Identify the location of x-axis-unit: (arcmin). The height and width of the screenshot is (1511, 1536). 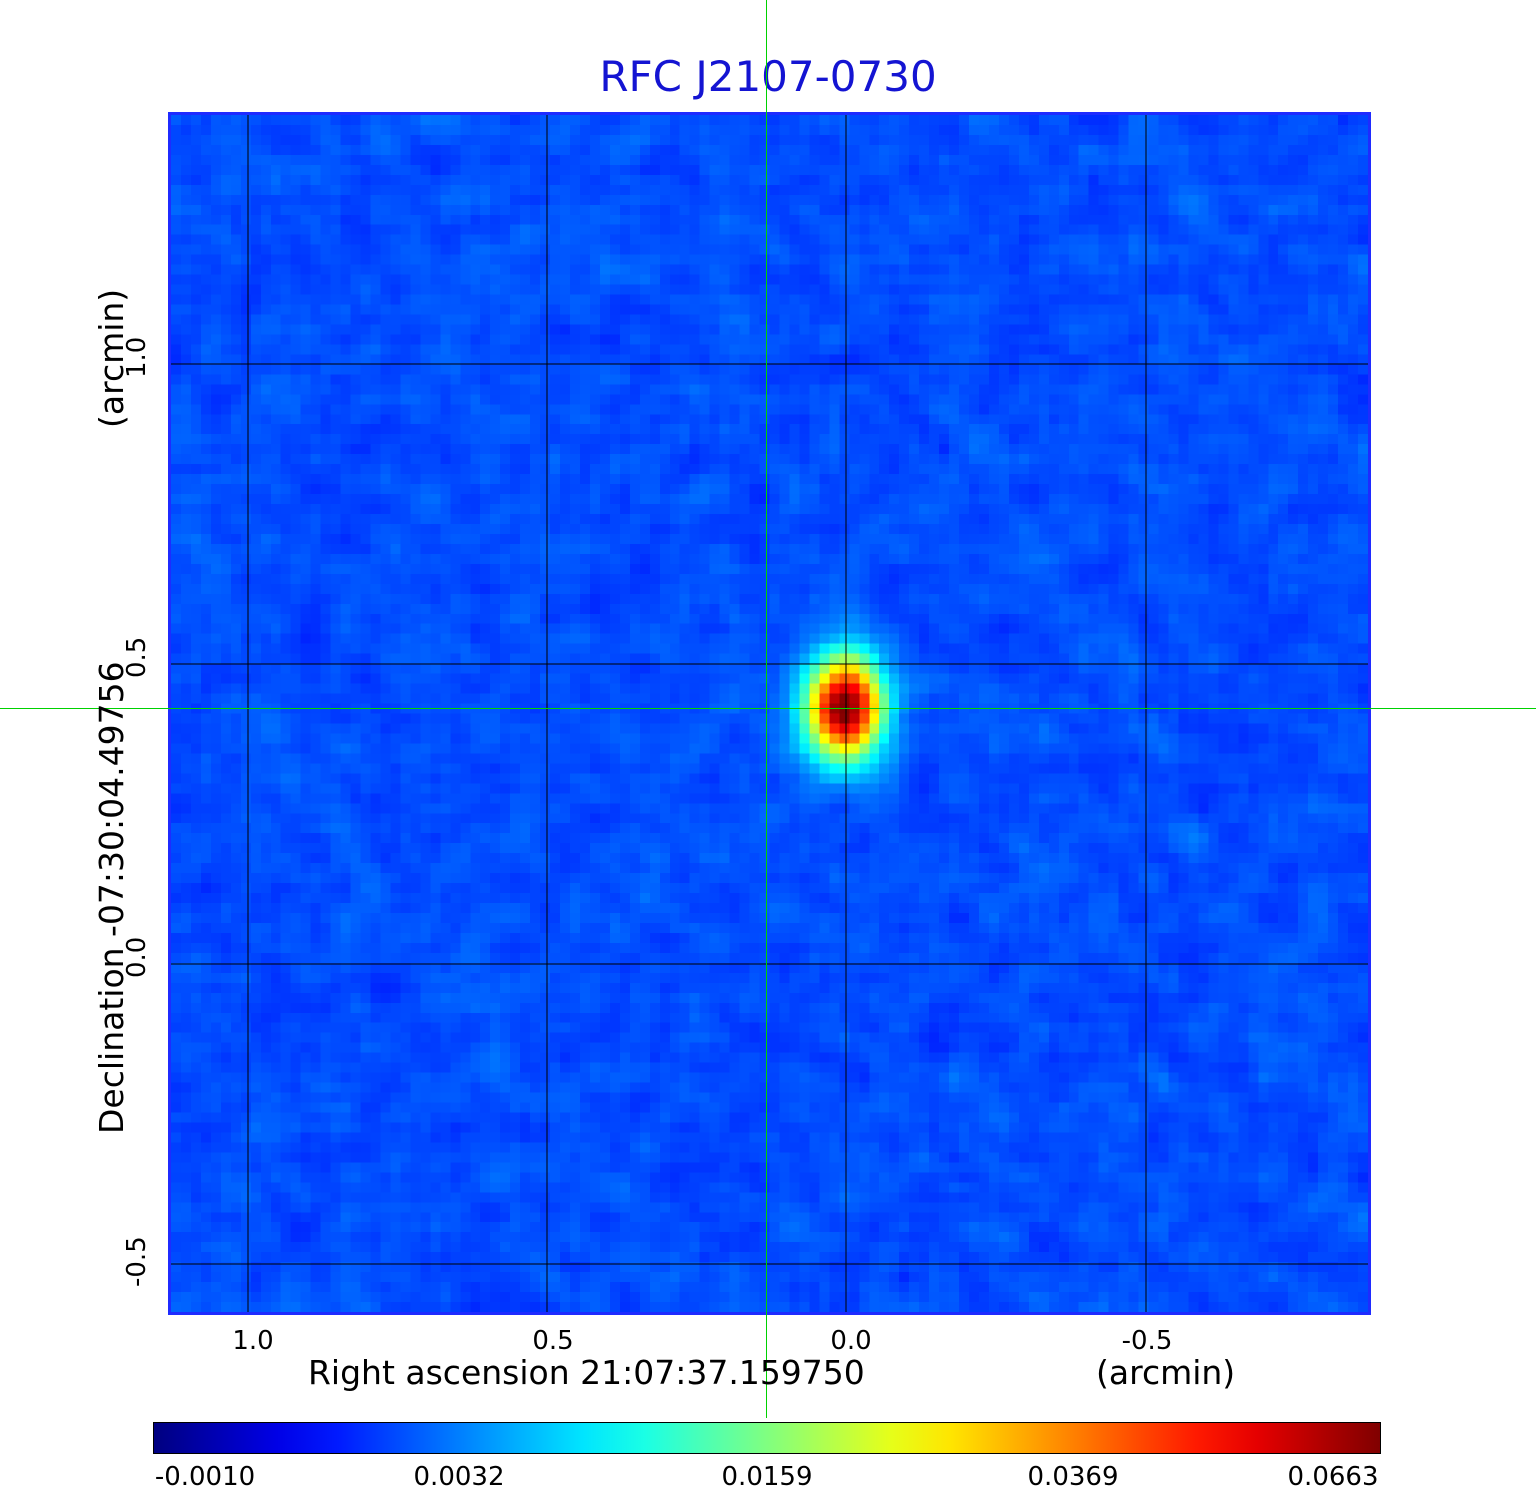
(1166, 1372).